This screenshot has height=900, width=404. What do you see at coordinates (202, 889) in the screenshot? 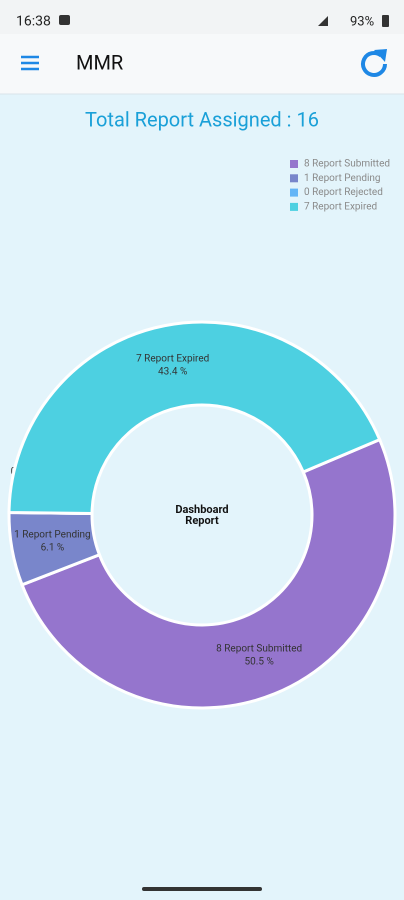
I see `home-indicator` at bounding box center [202, 889].